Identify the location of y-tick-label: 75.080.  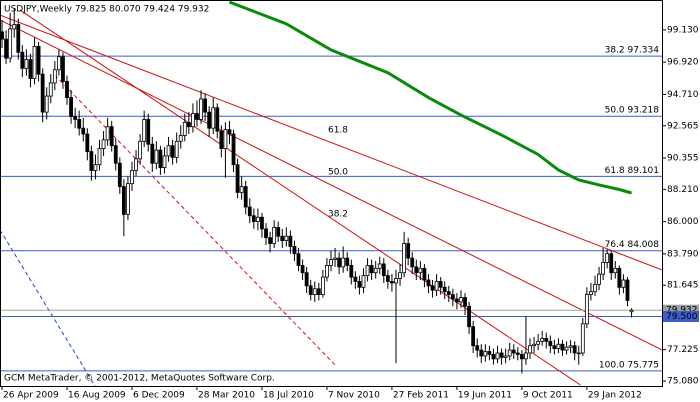
(683, 382).